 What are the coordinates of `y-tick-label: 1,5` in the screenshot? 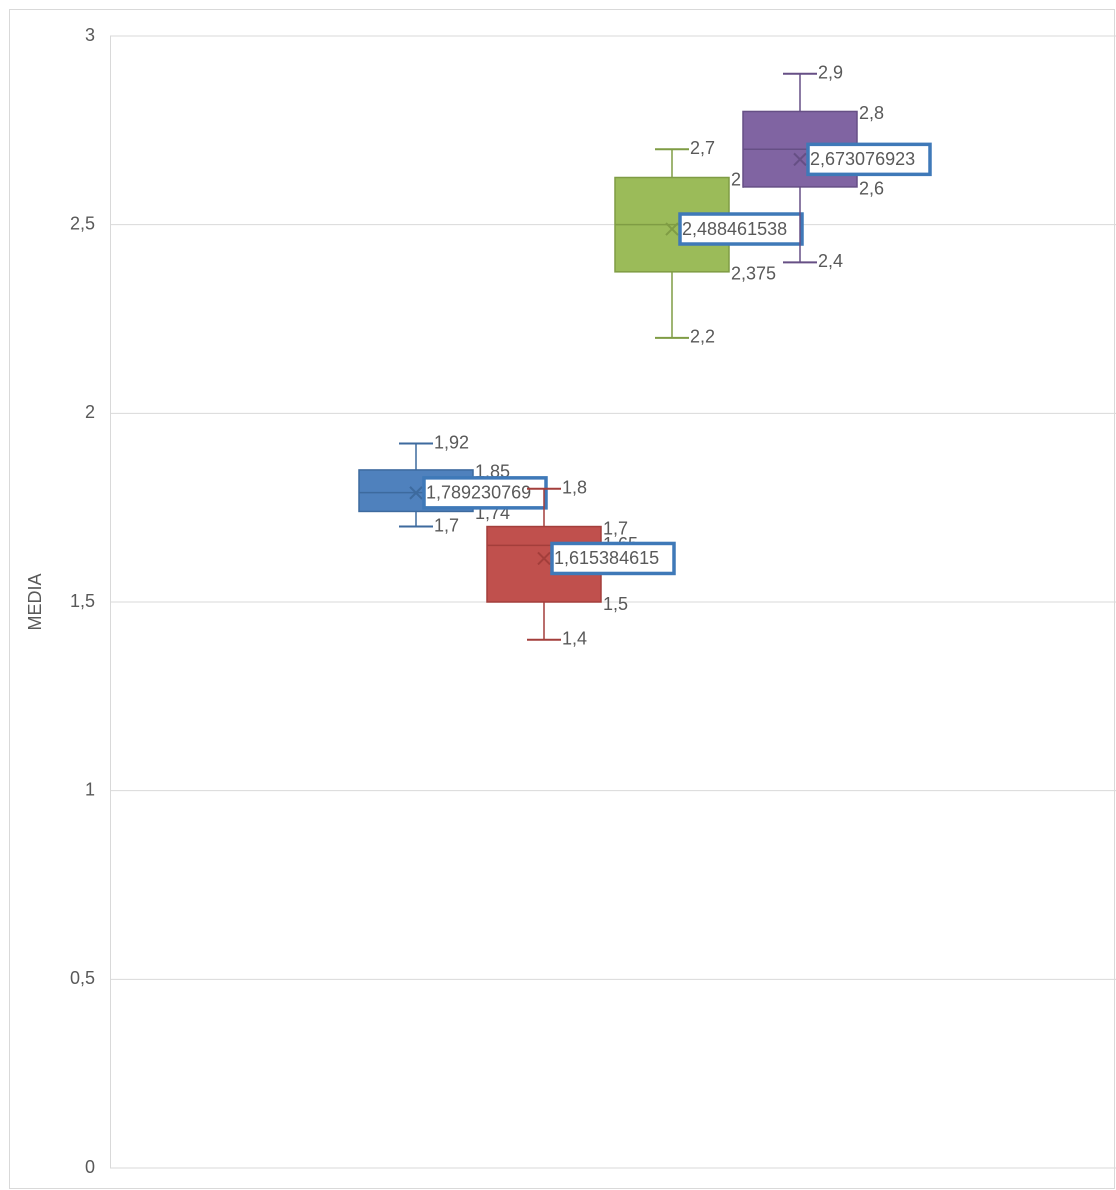 It's located at (82, 601).